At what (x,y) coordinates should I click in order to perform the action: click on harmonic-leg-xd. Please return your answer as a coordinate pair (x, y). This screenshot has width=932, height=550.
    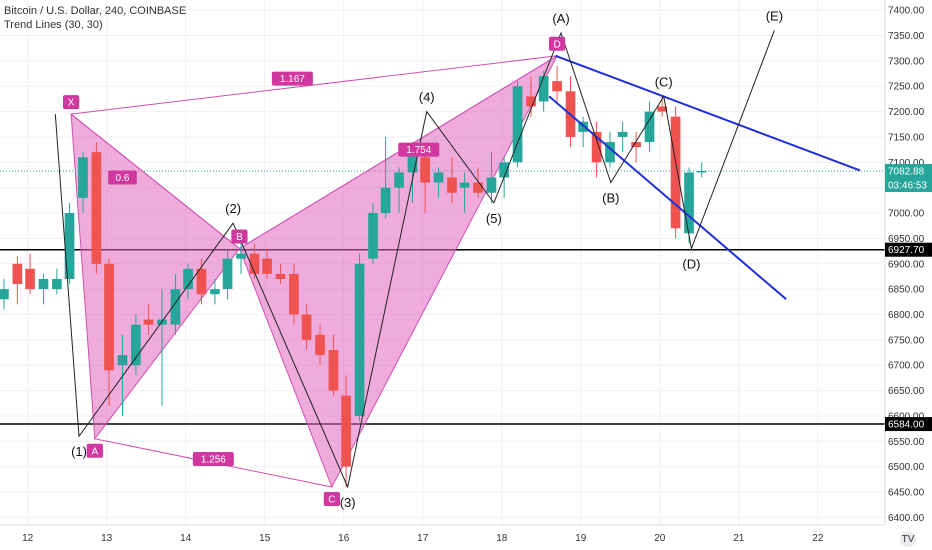
    Looking at the image, I should click on (314, 85).